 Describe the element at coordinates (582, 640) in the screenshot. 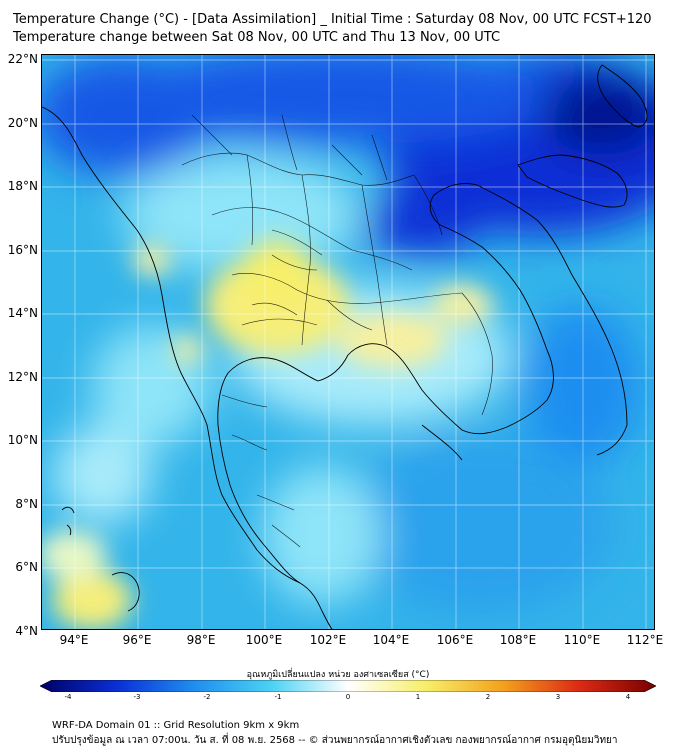

I see `lon-label: 110°E` at that location.